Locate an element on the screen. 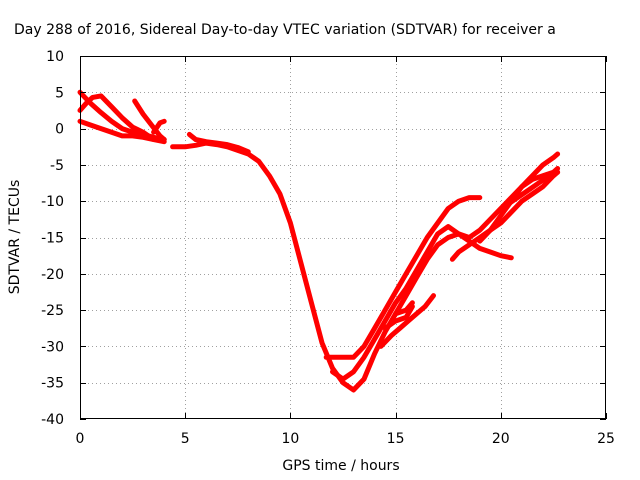  y-tick-label: 5 is located at coordinates (59, 93).